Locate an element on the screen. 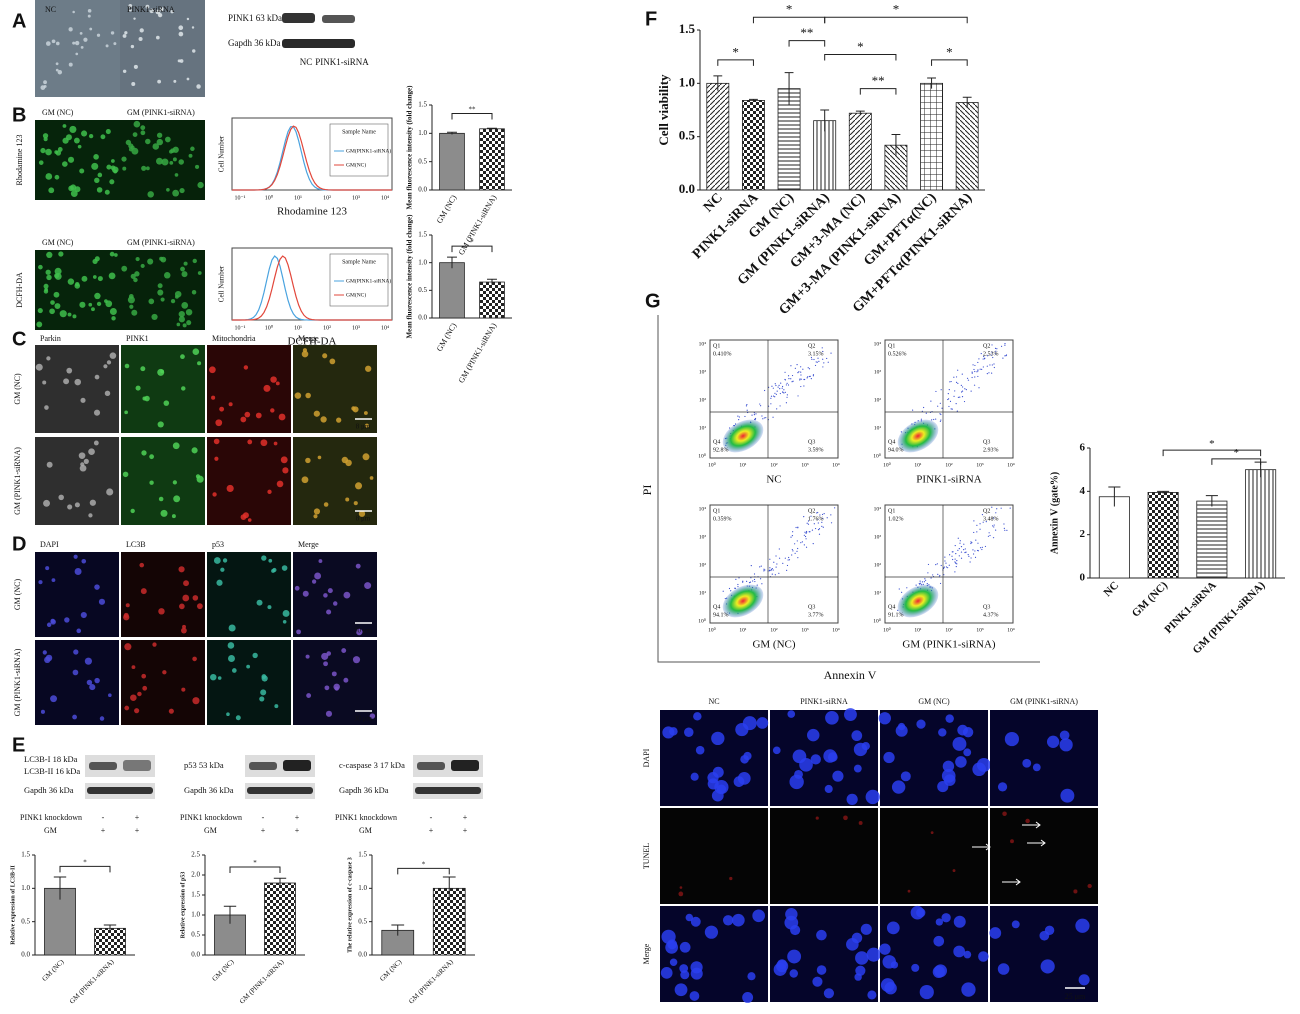 Image resolution: width=1300 pixels, height=1014 pixels. blot-band is located at coordinates (465, 765).